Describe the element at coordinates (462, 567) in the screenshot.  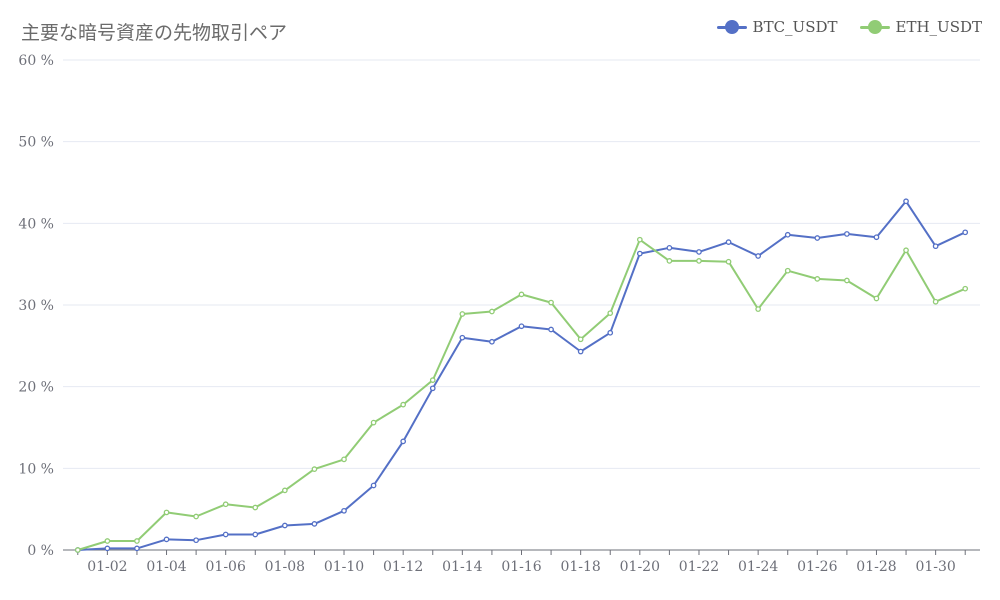
I see `x-tick-label: 01-14` at that location.